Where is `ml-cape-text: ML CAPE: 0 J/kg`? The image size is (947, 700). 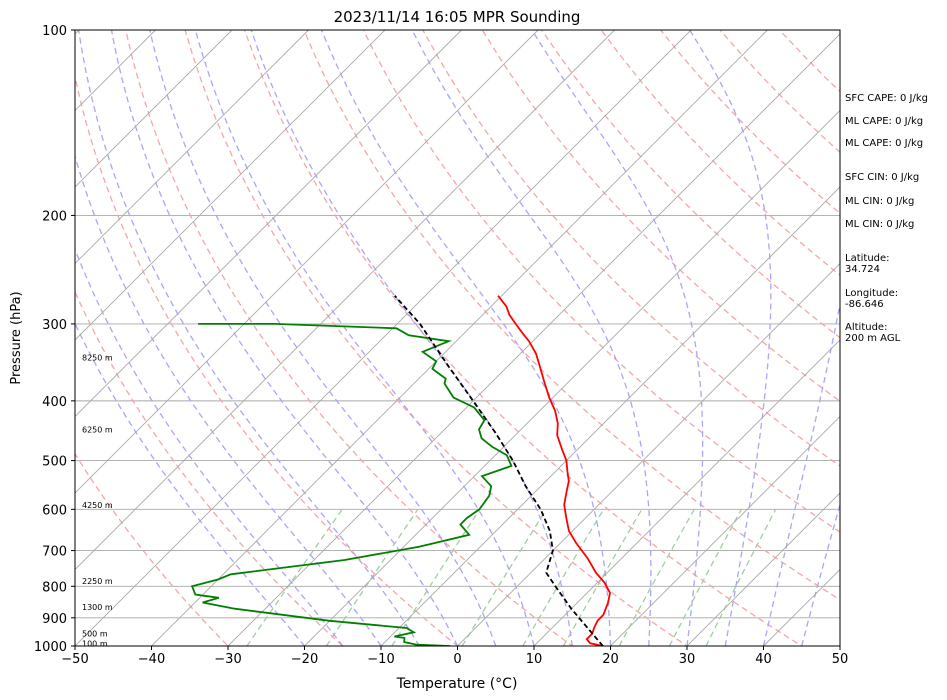
ml-cape-text: ML CAPE: 0 J/kg is located at coordinates (884, 121).